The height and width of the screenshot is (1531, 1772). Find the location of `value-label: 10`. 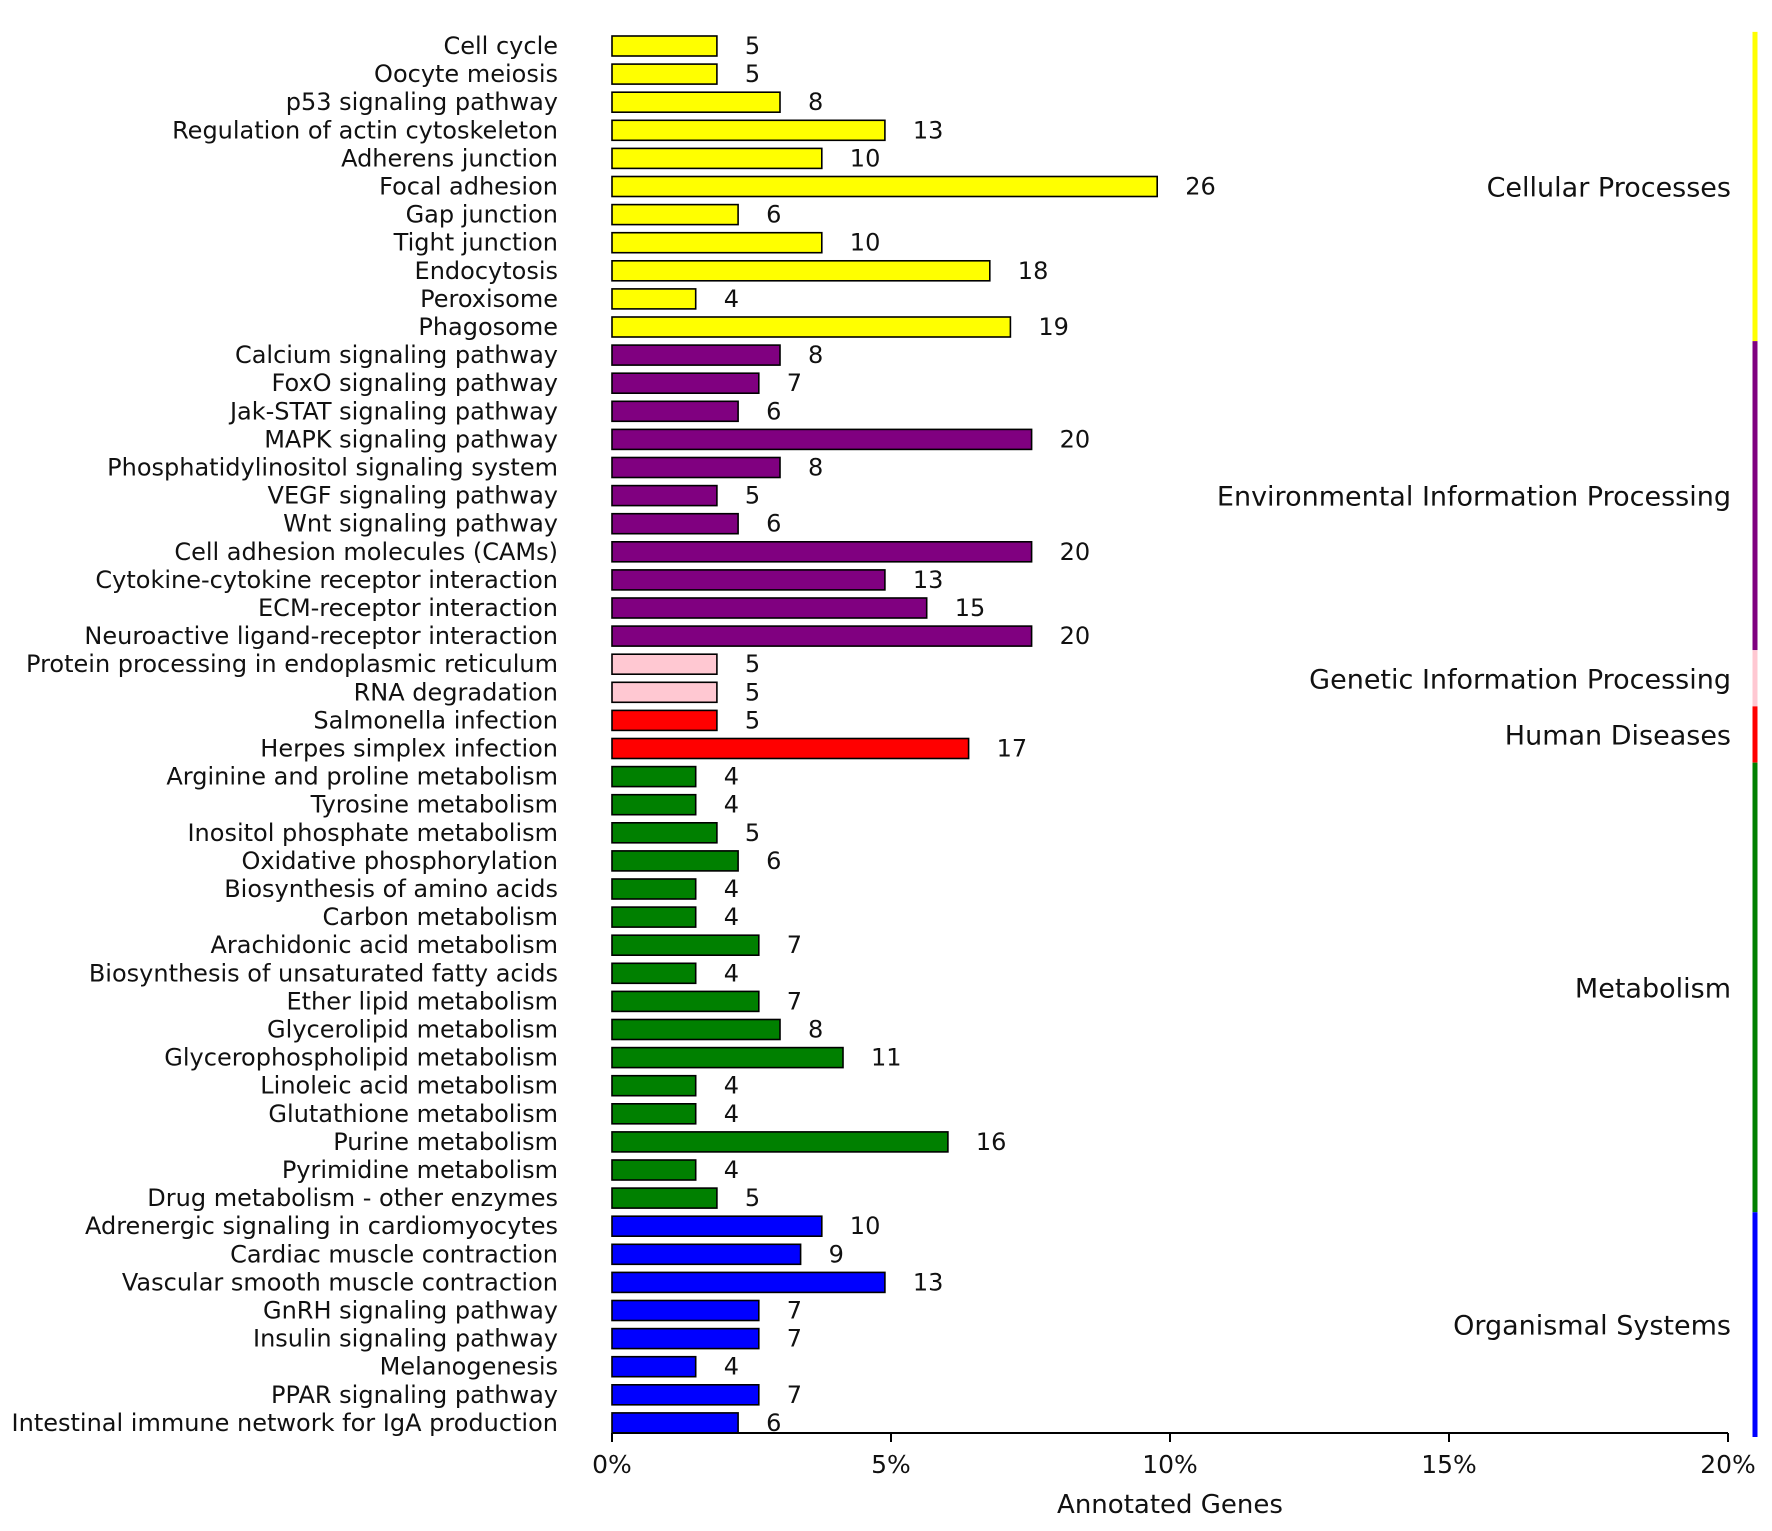

value-label: 10 is located at coordinates (865, 1226).